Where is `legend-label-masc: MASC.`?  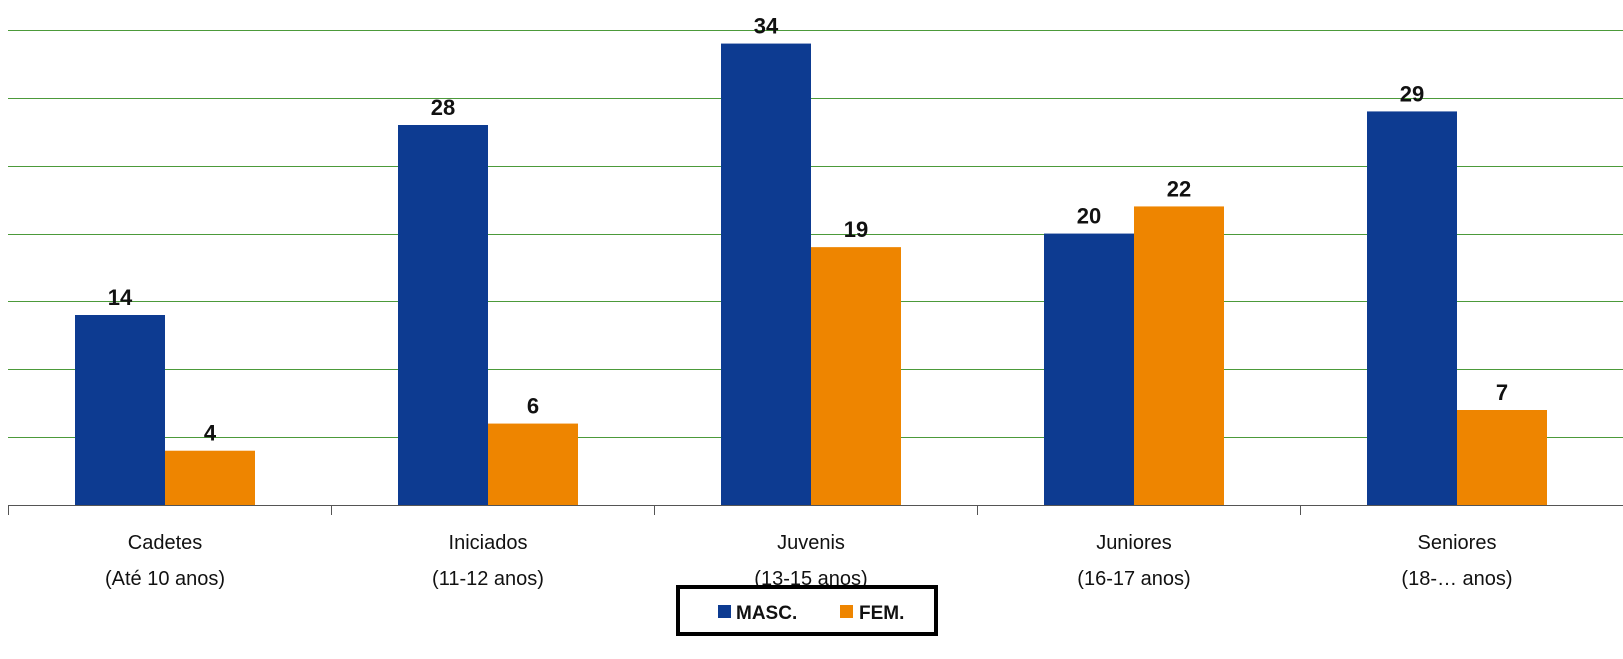 legend-label-masc: MASC. is located at coordinates (766, 613).